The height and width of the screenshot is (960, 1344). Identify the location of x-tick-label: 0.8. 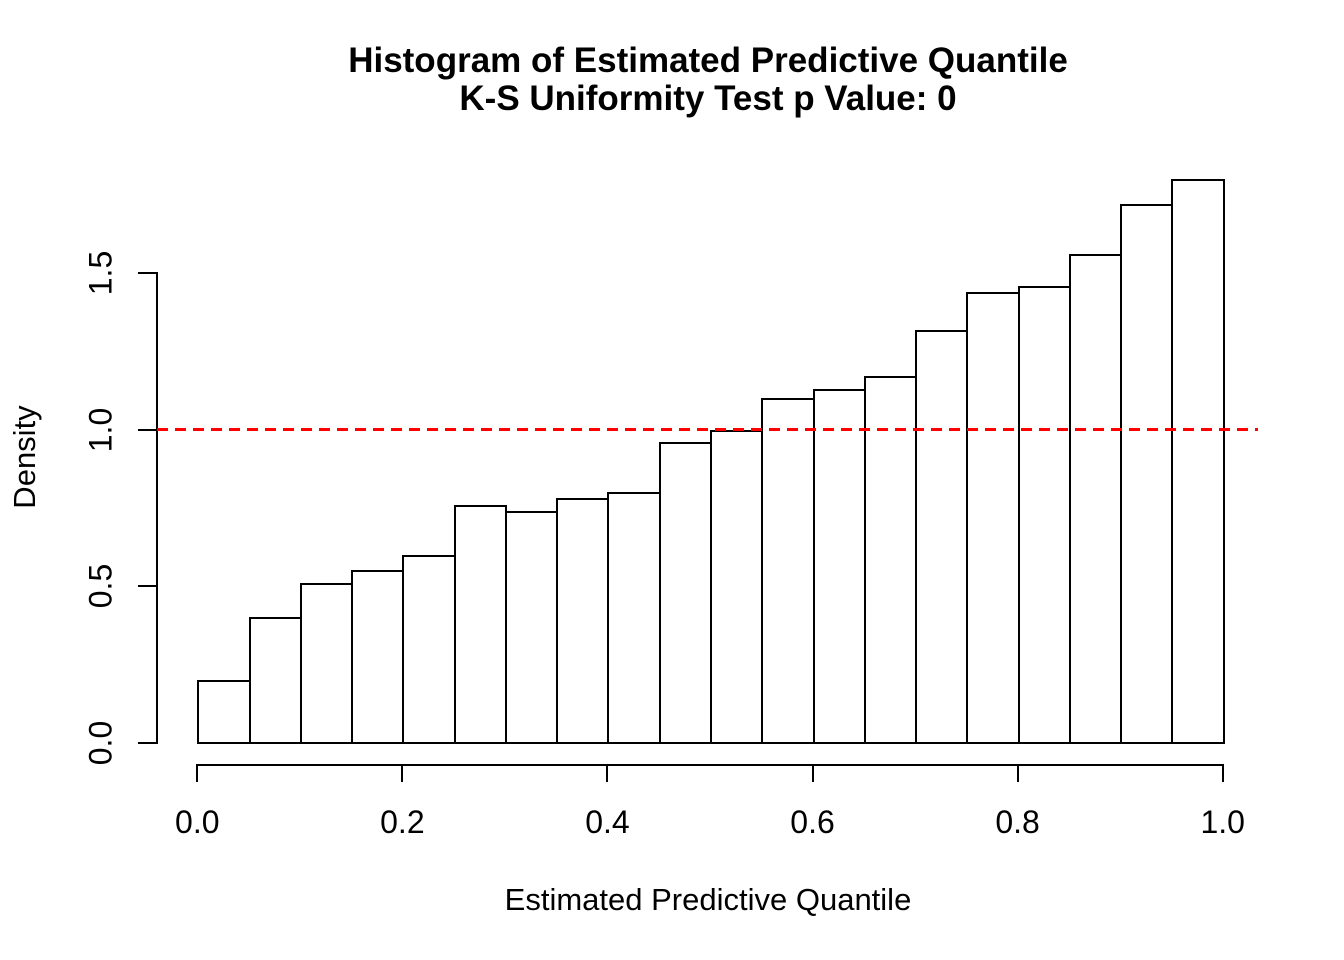
(1017, 822).